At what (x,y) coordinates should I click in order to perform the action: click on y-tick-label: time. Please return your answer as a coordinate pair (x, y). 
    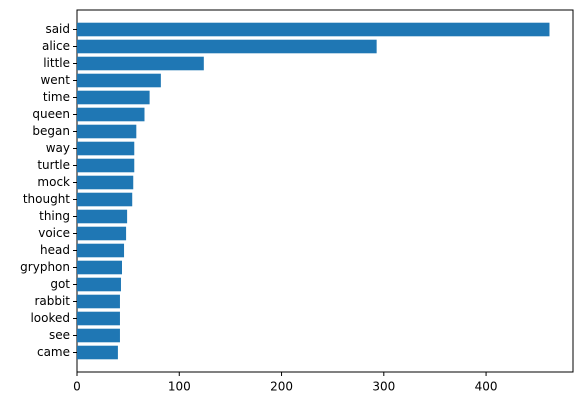
    Looking at the image, I should click on (56, 97).